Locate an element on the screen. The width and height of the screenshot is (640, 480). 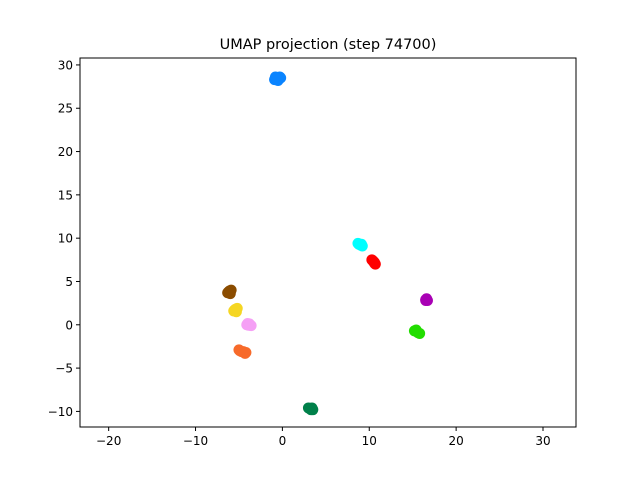
y-axis: −10 −5 0 5 10 15 20 25 30 is located at coordinates (64, 238).